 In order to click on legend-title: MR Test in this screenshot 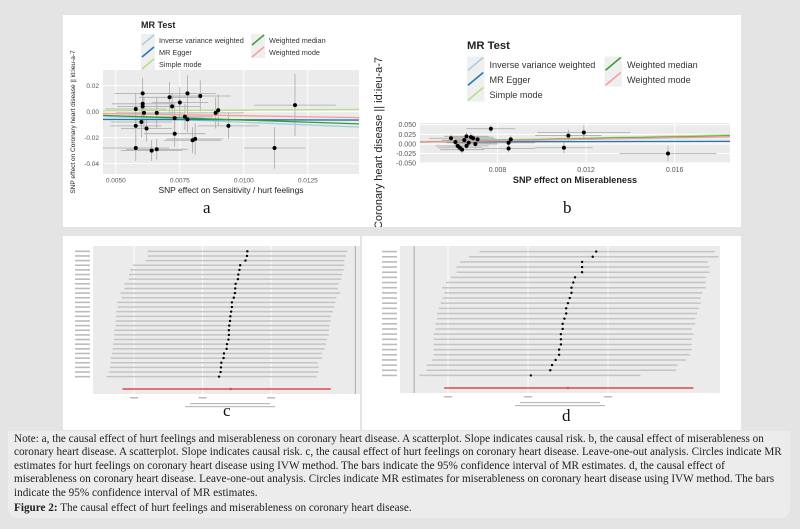, I will do `click(488, 46)`.